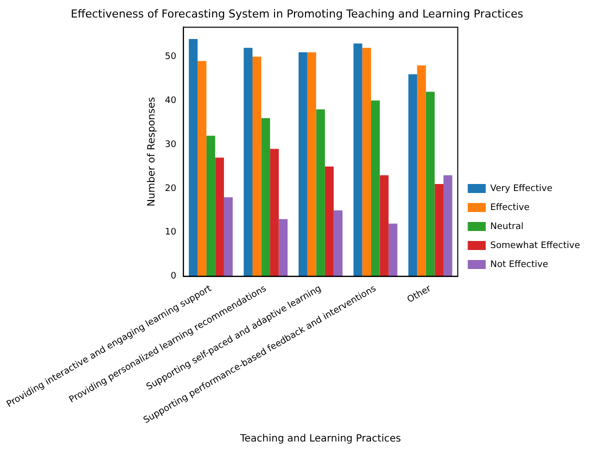 The height and width of the screenshot is (453, 598). I want to click on y-tick-label: 40, so click(170, 101).